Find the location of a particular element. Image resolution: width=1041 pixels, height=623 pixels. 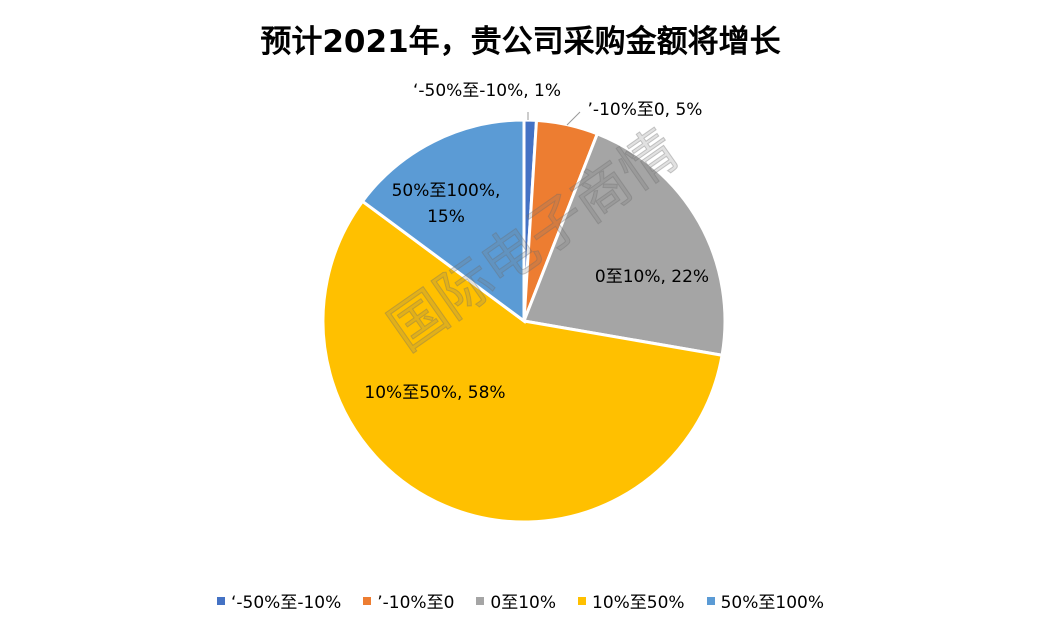

data-label: ‘-50%至-10%, 1% is located at coordinates (487, 91).